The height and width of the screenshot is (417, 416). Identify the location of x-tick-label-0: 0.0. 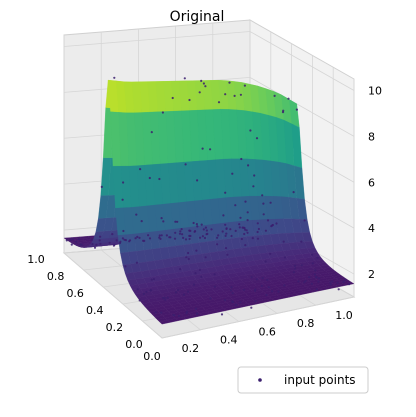
(152, 356).